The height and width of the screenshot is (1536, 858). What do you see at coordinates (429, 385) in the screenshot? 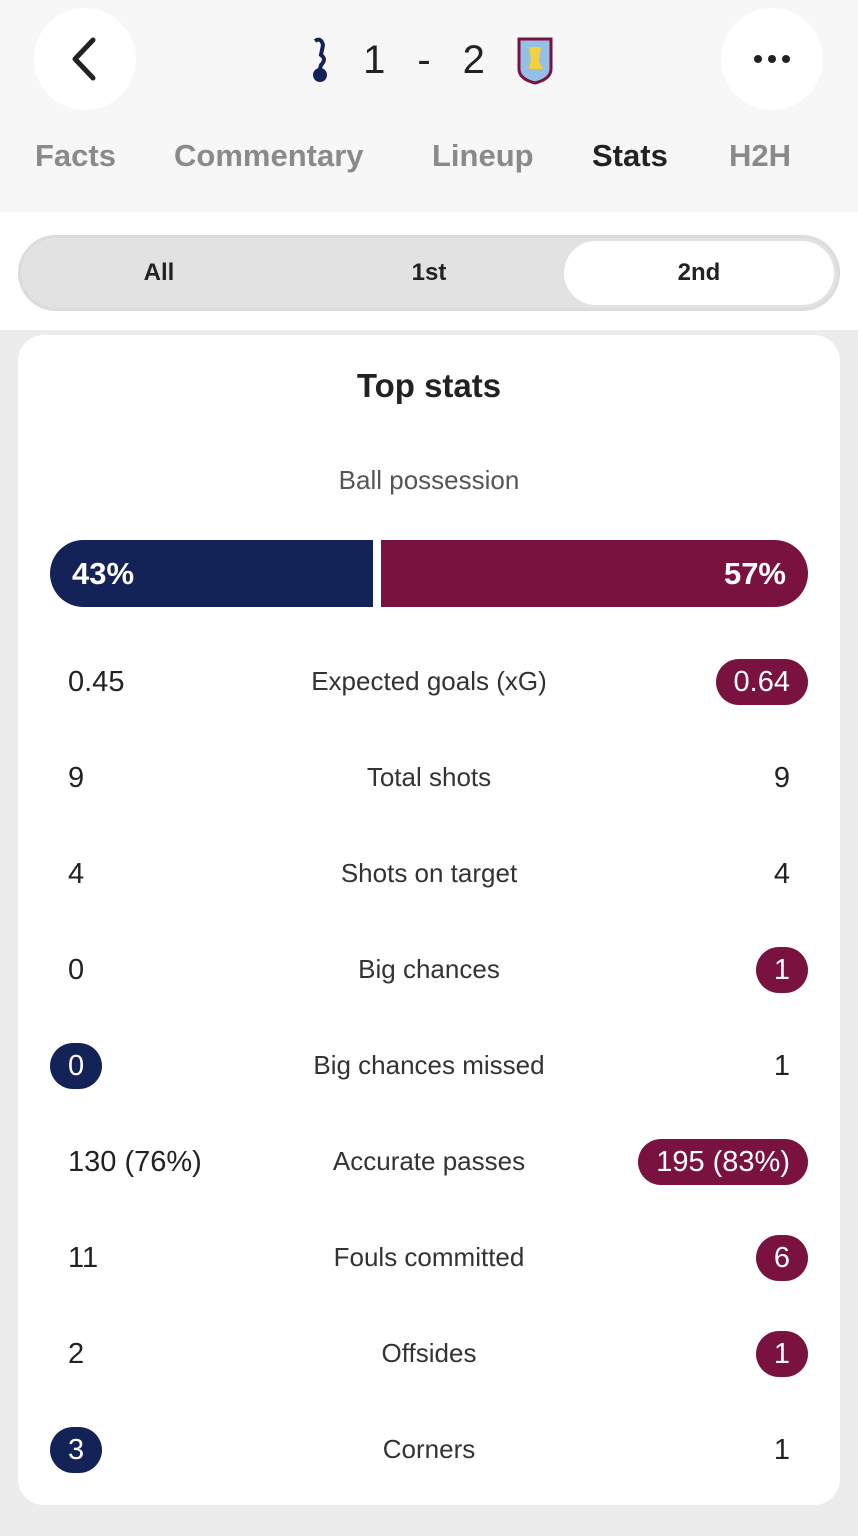
I see `card-title: Top stats` at bounding box center [429, 385].